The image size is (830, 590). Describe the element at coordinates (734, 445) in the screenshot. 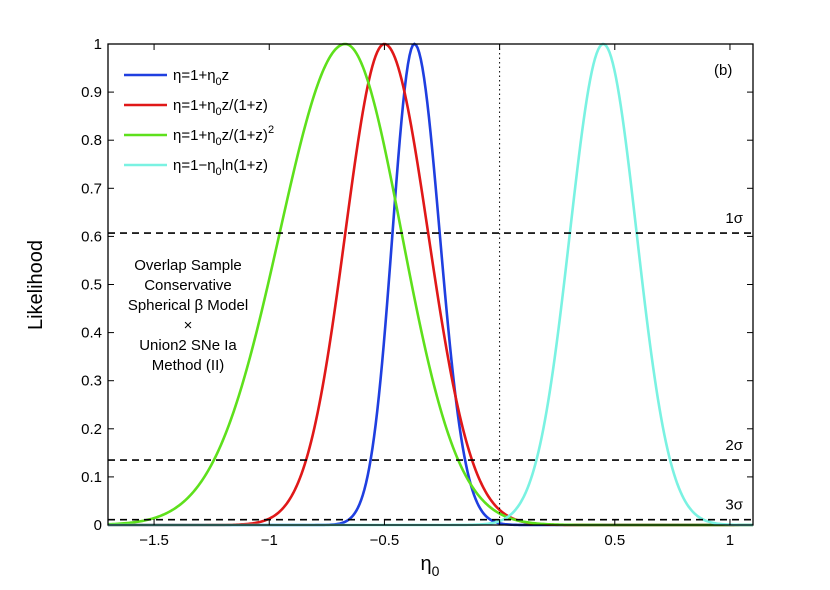

I see `sigma-label-2: 2σ` at that location.